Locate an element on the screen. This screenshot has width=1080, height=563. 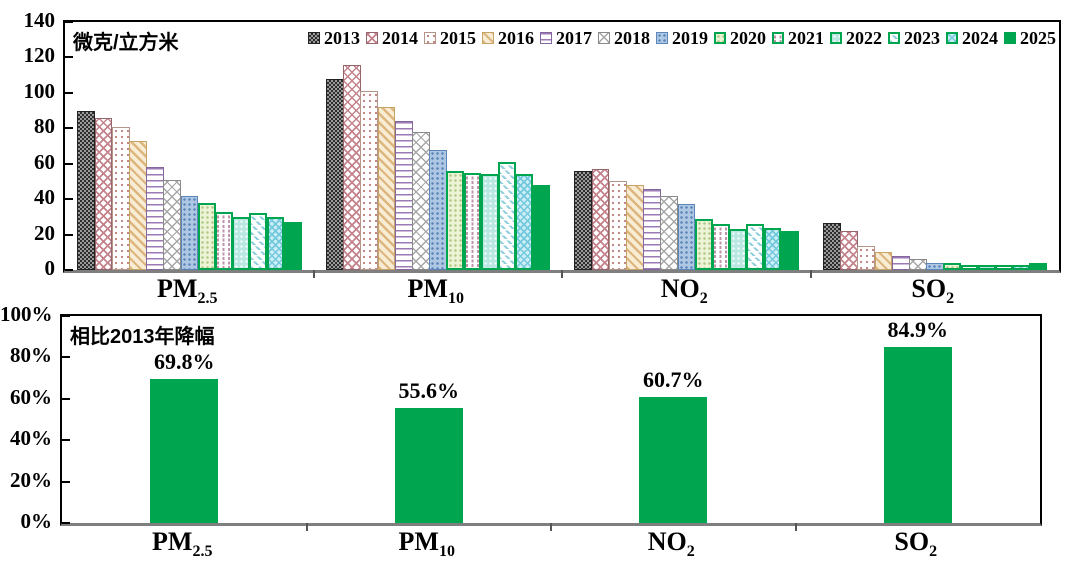
legend-item: 2014 is located at coordinates (392, 38).